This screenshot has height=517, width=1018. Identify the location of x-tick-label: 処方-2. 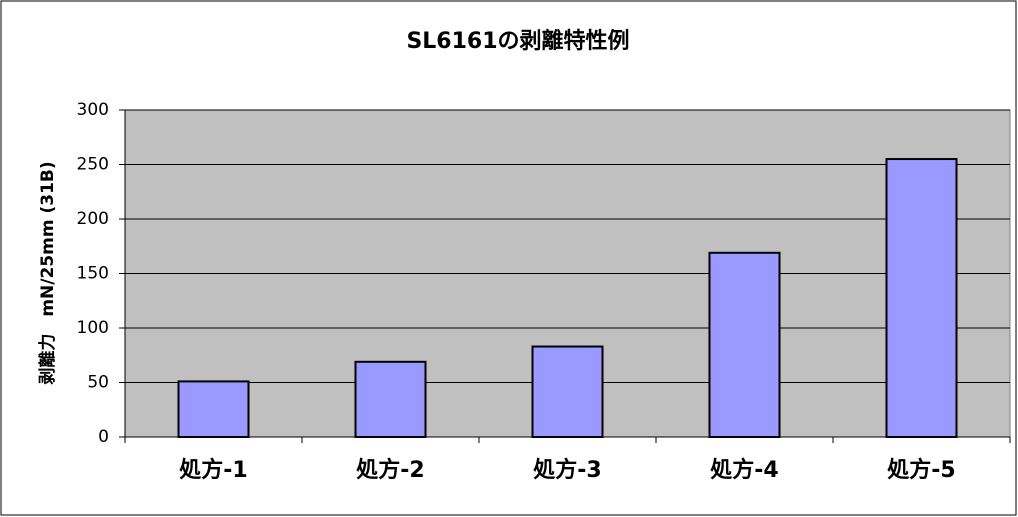
(390, 470).